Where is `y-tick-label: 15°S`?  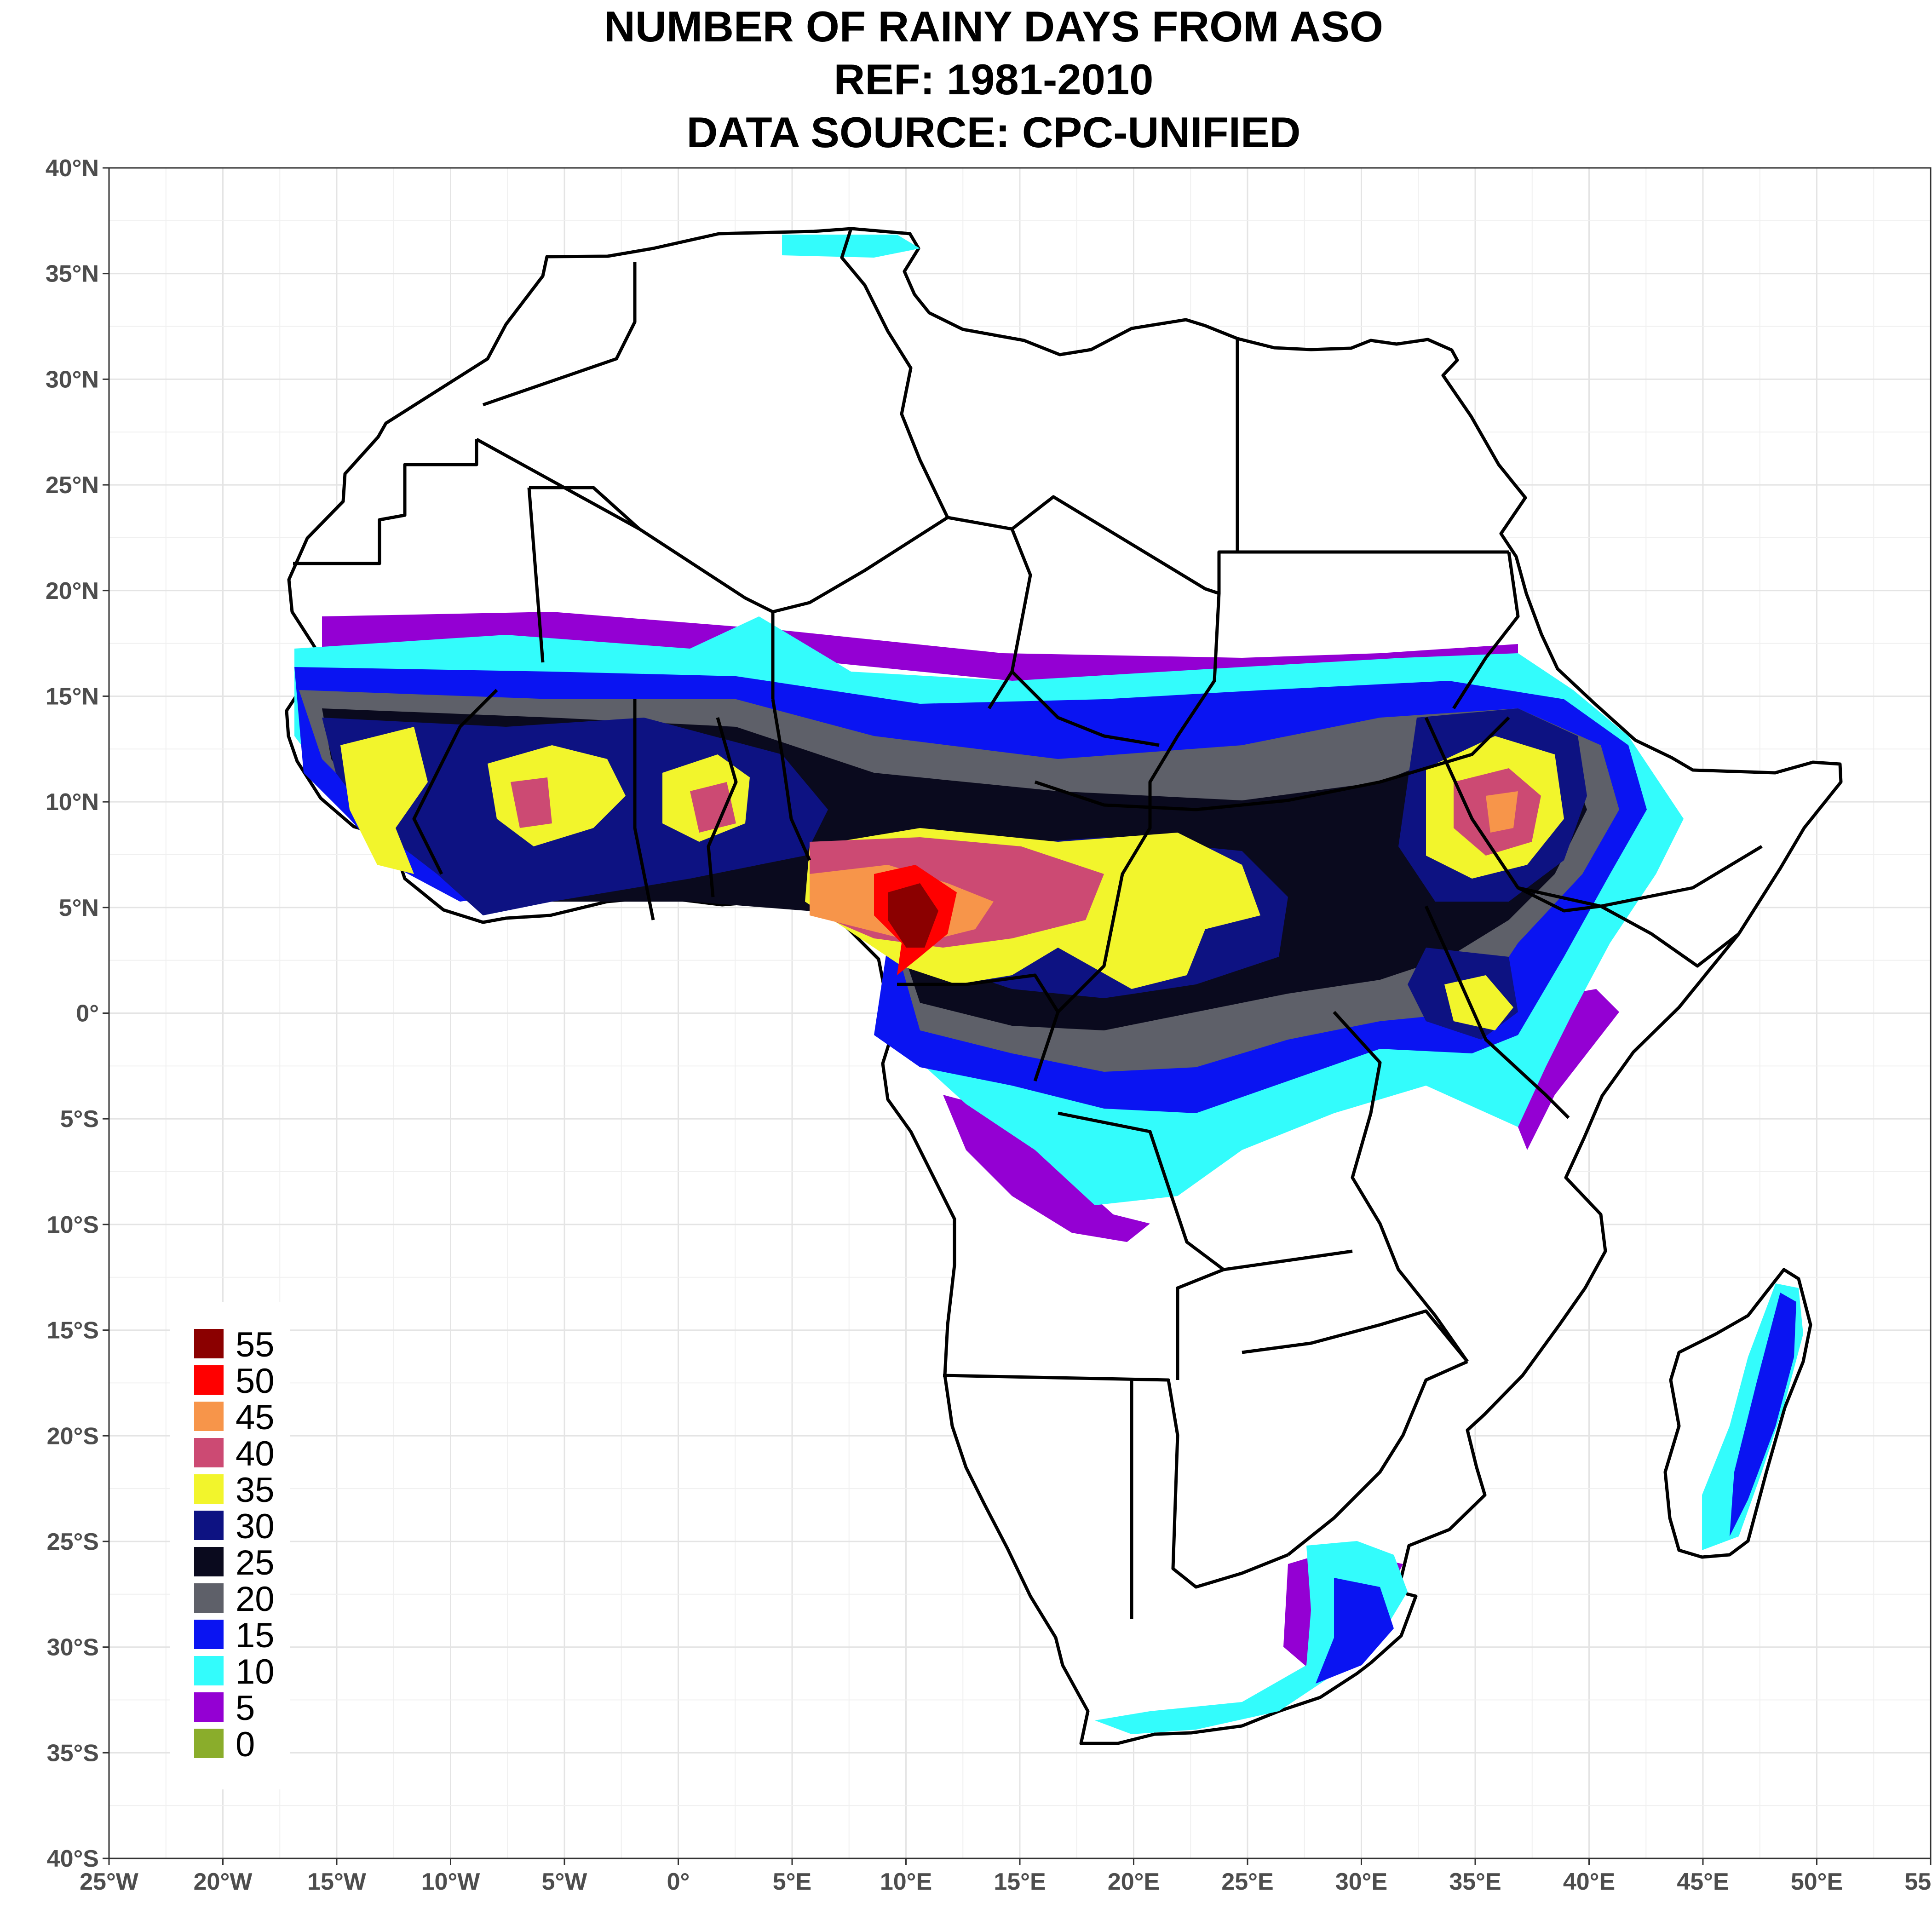
y-tick-label: 15°S is located at coordinates (73, 1330).